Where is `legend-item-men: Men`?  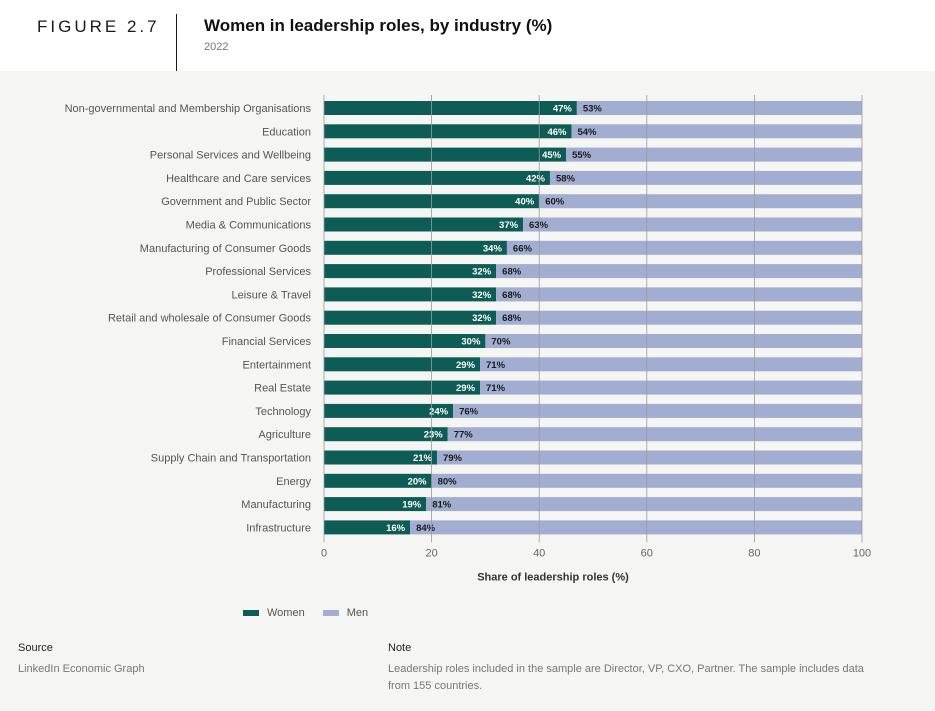 legend-item-men: Men is located at coordinates (345, 613).